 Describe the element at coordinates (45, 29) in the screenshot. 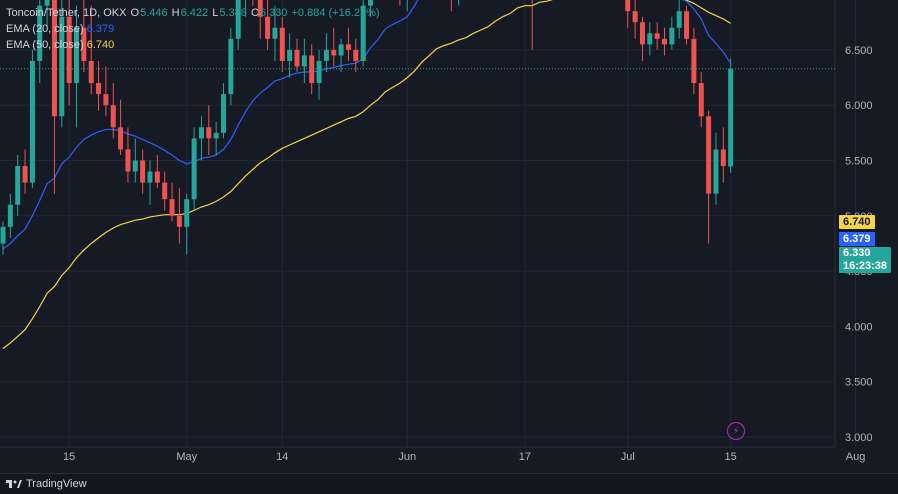

I see `ema20-label: EMA (20, close)` at that location.